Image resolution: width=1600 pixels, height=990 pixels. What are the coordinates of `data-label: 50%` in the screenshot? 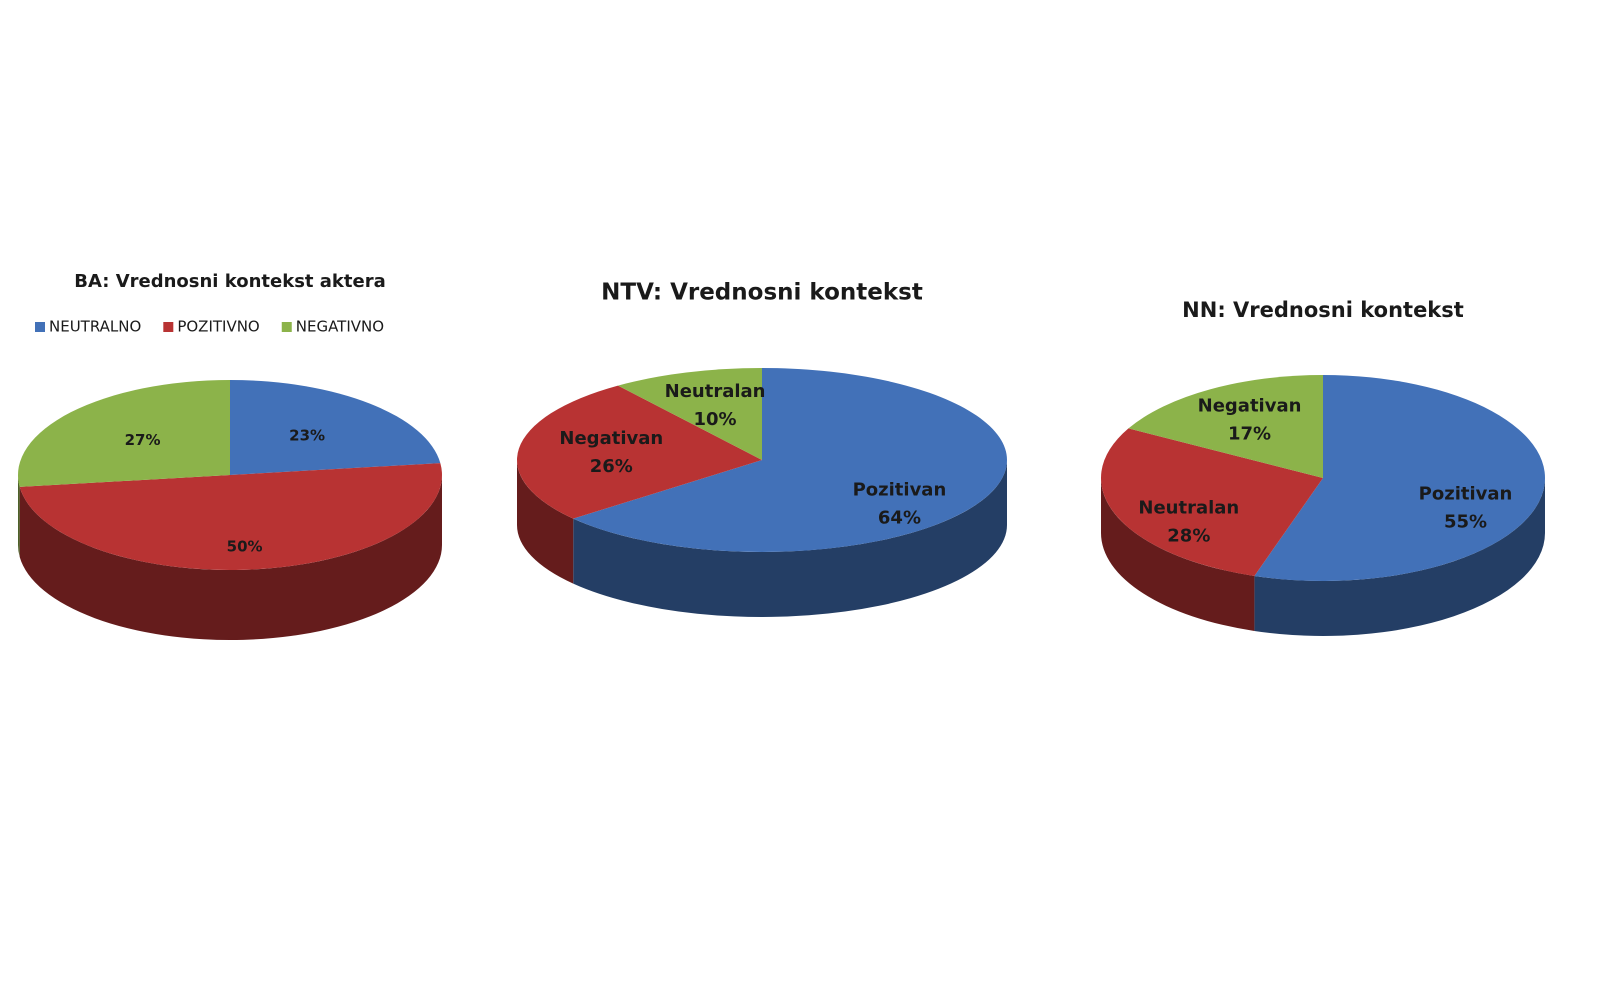 It's located at (245, 546).